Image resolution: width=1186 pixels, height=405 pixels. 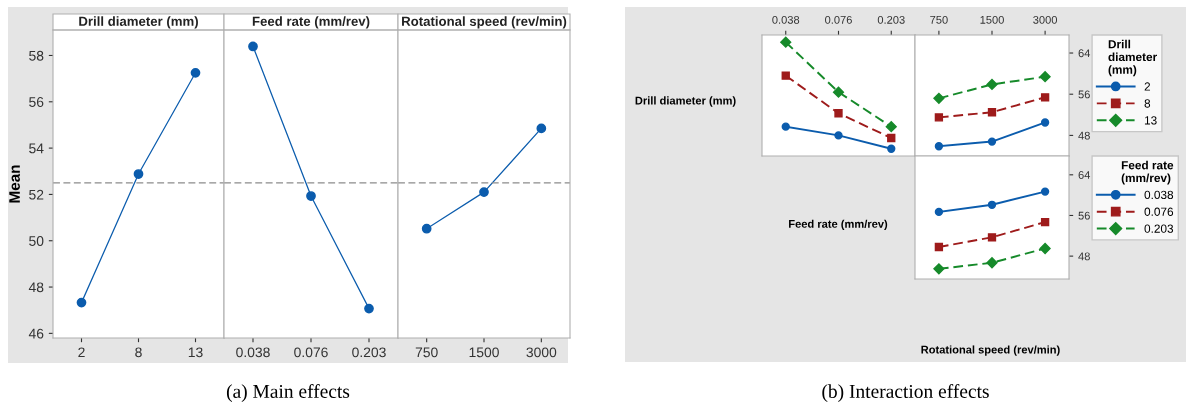 I want to click on legend-title: Drill diameter (mm), so click(x=1132, y=58).